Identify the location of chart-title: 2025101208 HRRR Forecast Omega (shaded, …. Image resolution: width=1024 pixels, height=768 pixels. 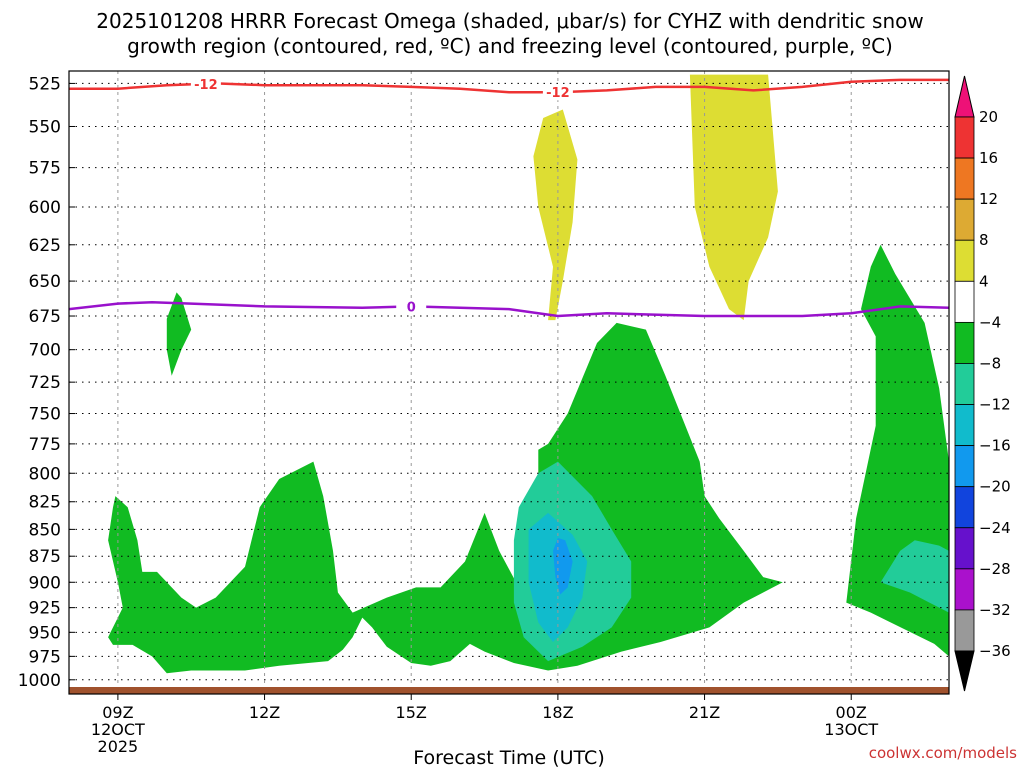
(509, 33).